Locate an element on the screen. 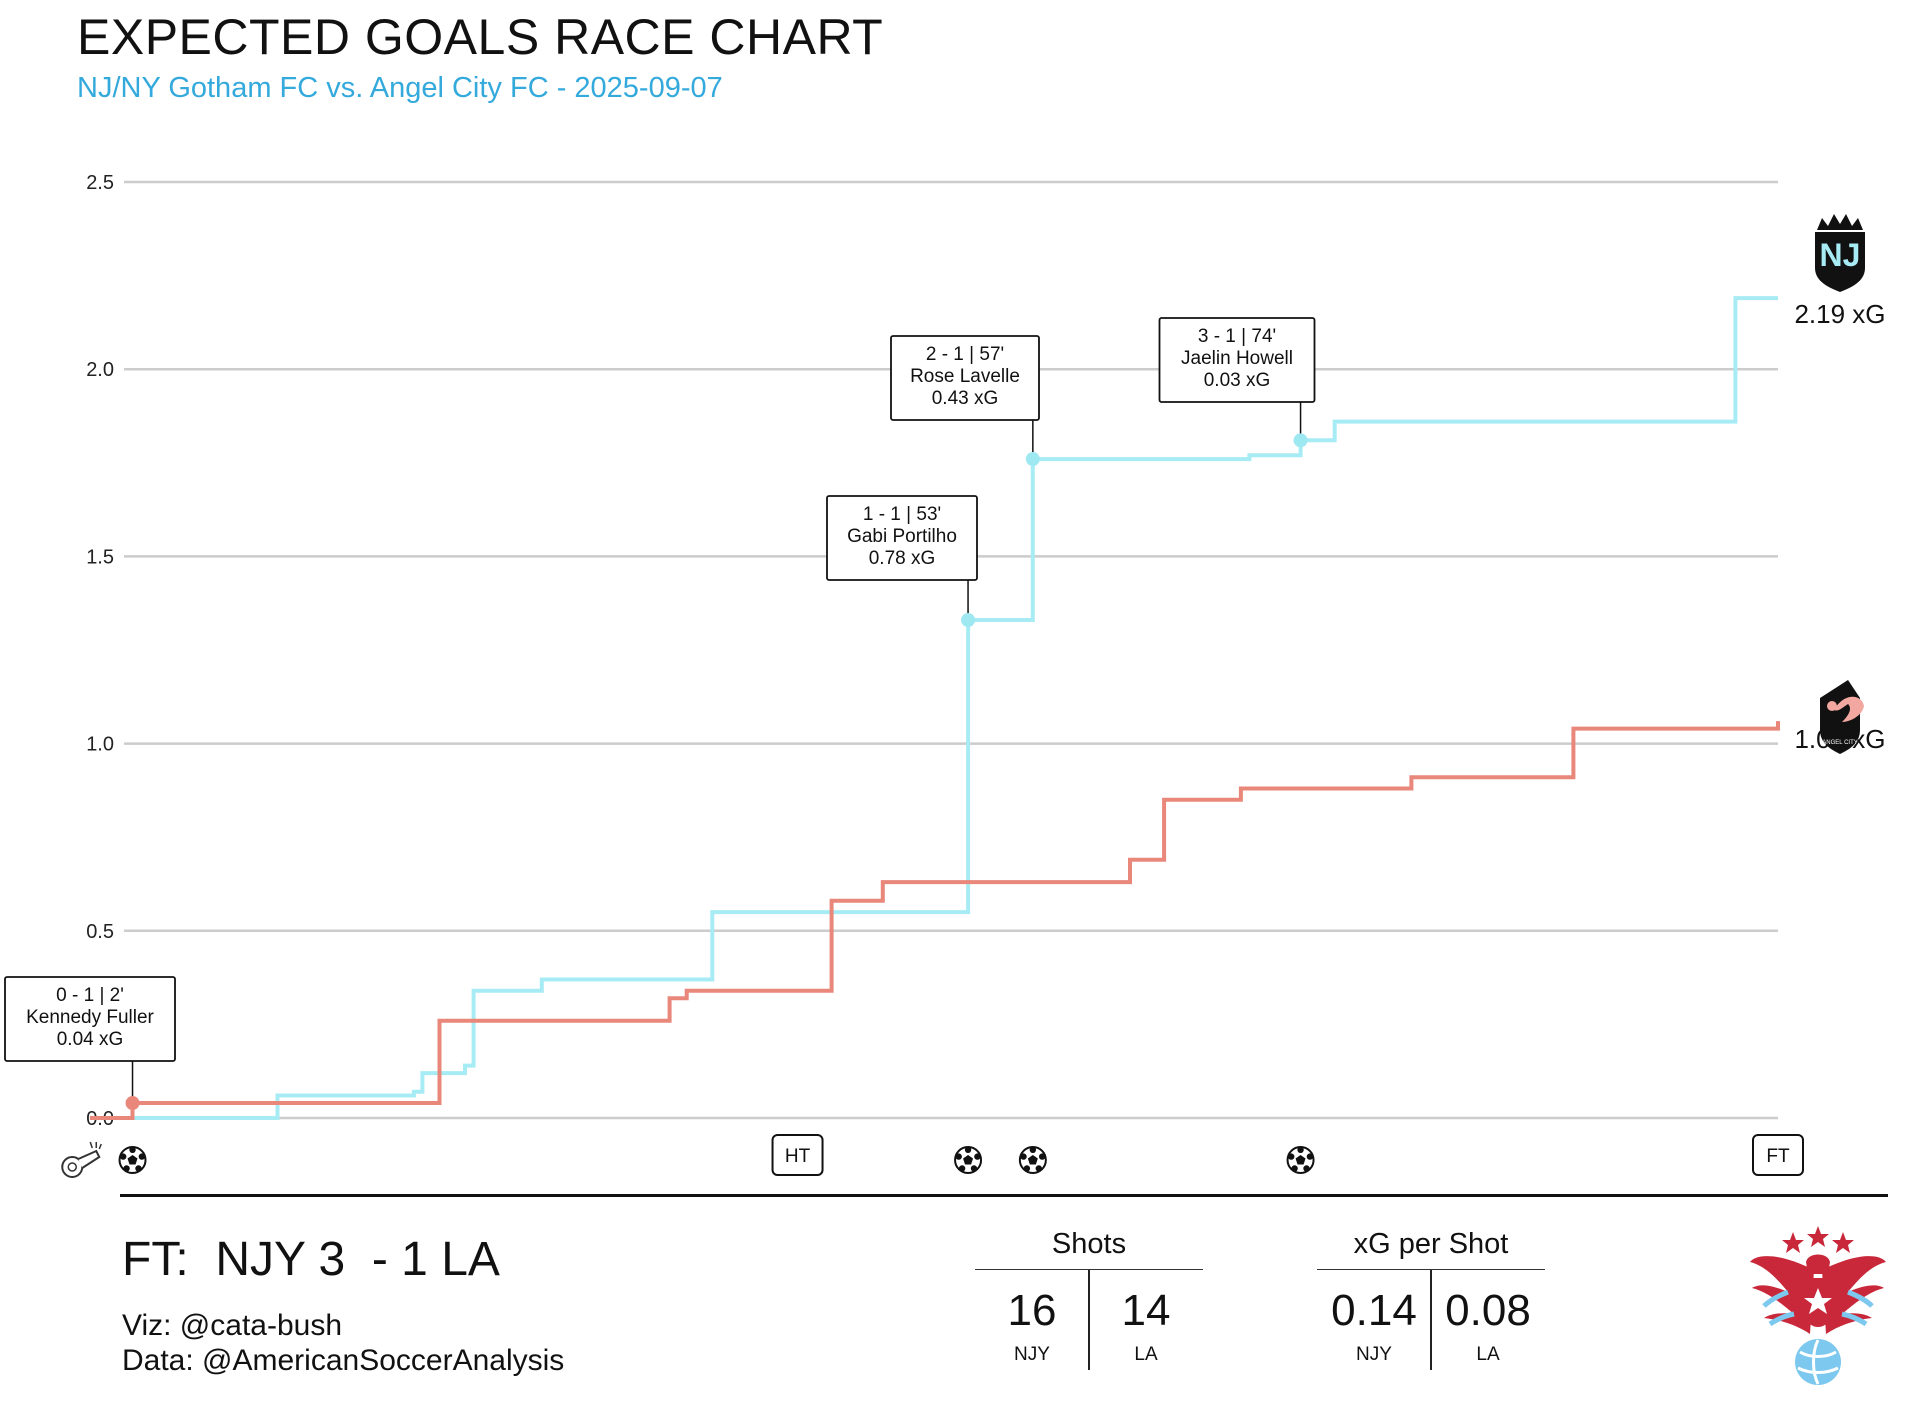 The width and height of the screenshot is (1920, 1402). annotation-text: 2 - 1 | 57' is located at coordinates (965, 354).